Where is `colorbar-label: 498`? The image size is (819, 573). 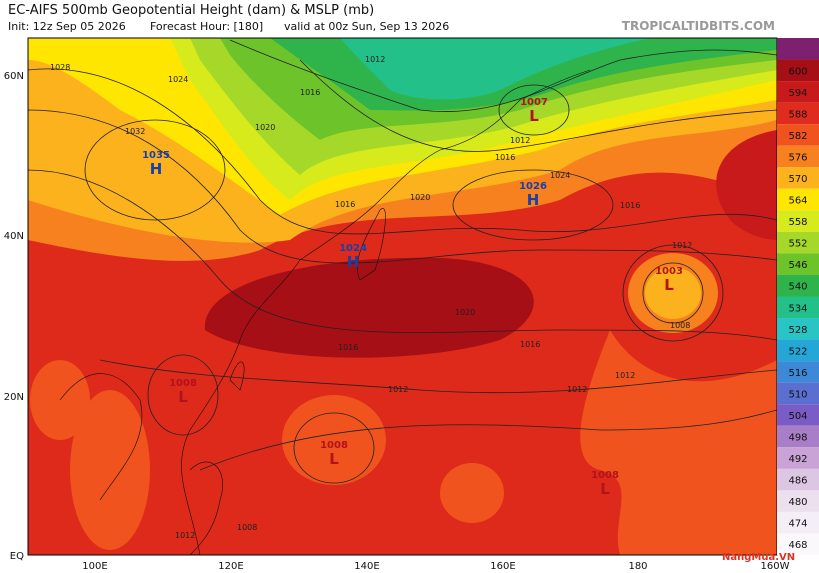 colorbar-label: 498 is located at coordinates (797, 438).